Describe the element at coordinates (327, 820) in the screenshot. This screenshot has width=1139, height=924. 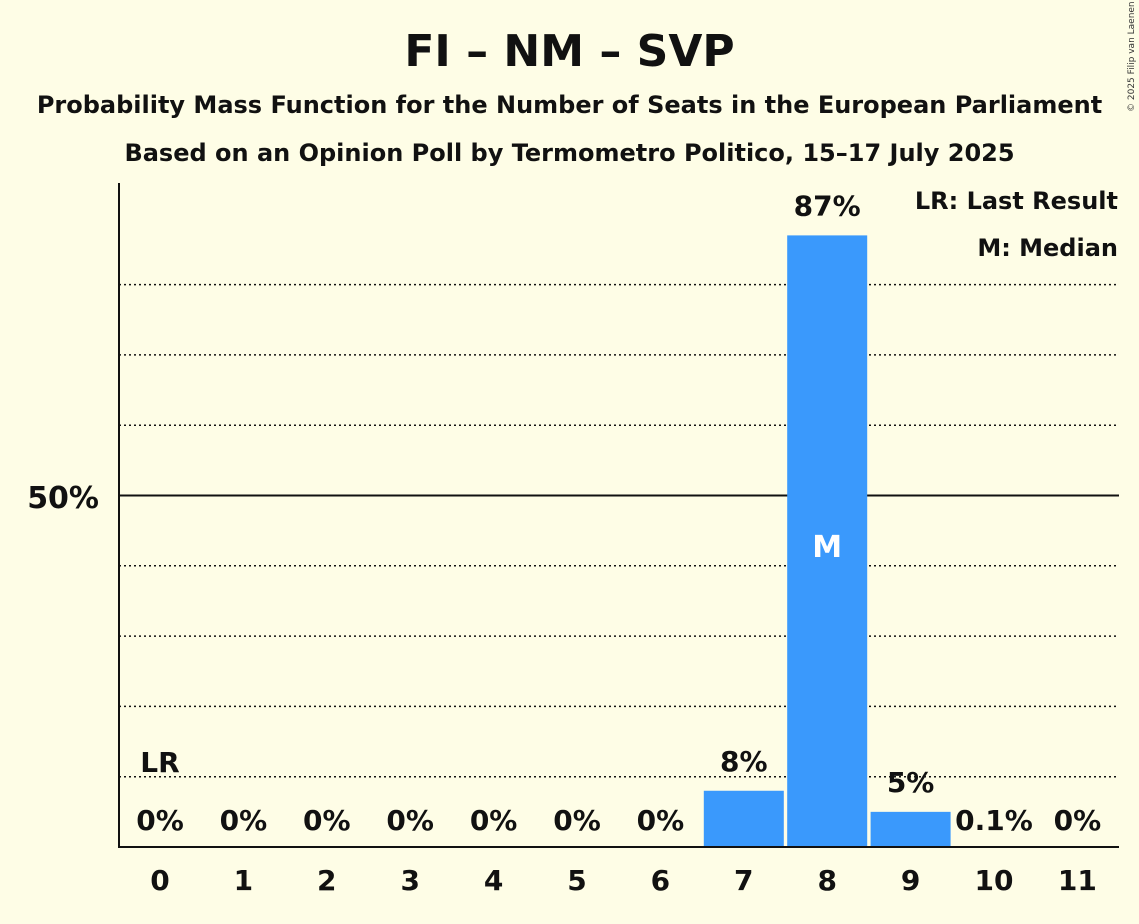
I see `data-label-2: 0%` at that location.